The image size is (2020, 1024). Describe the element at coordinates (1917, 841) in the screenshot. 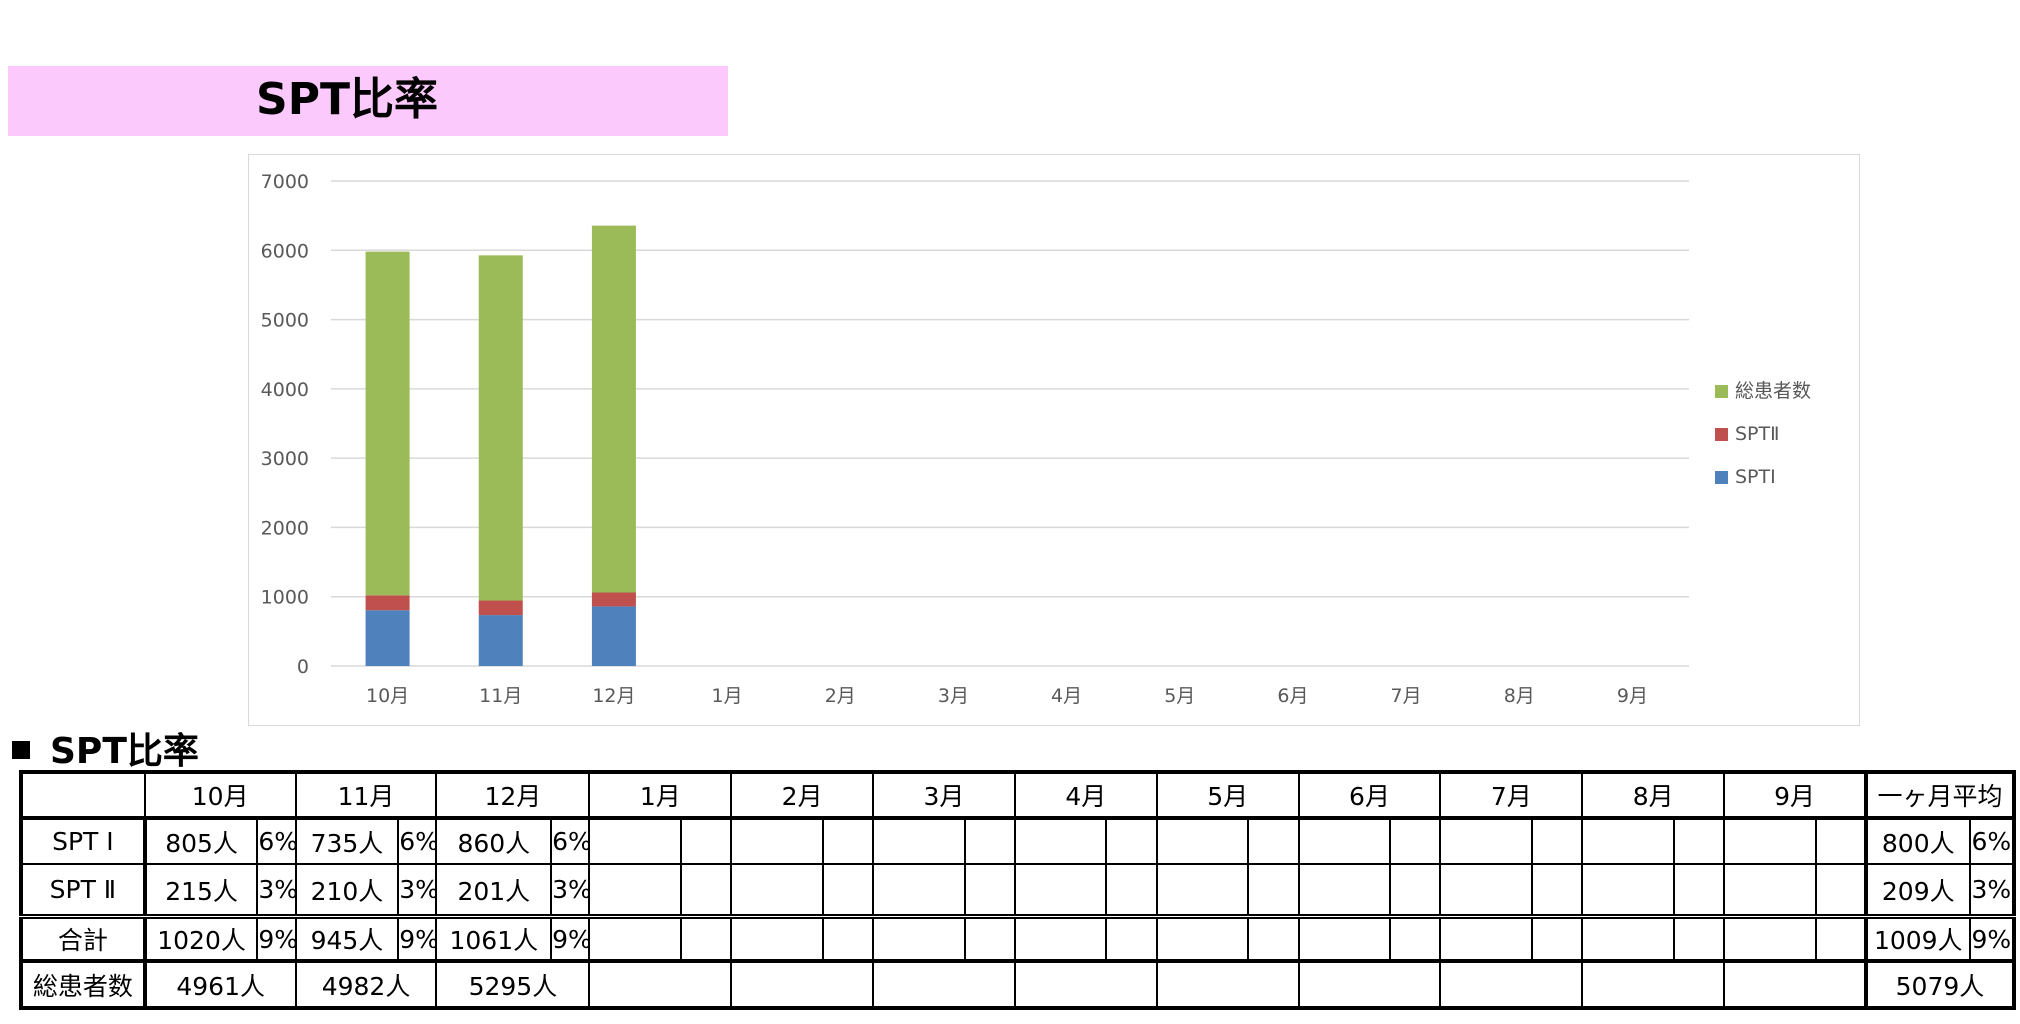

I see `average-count-cell: 800人` at that location.